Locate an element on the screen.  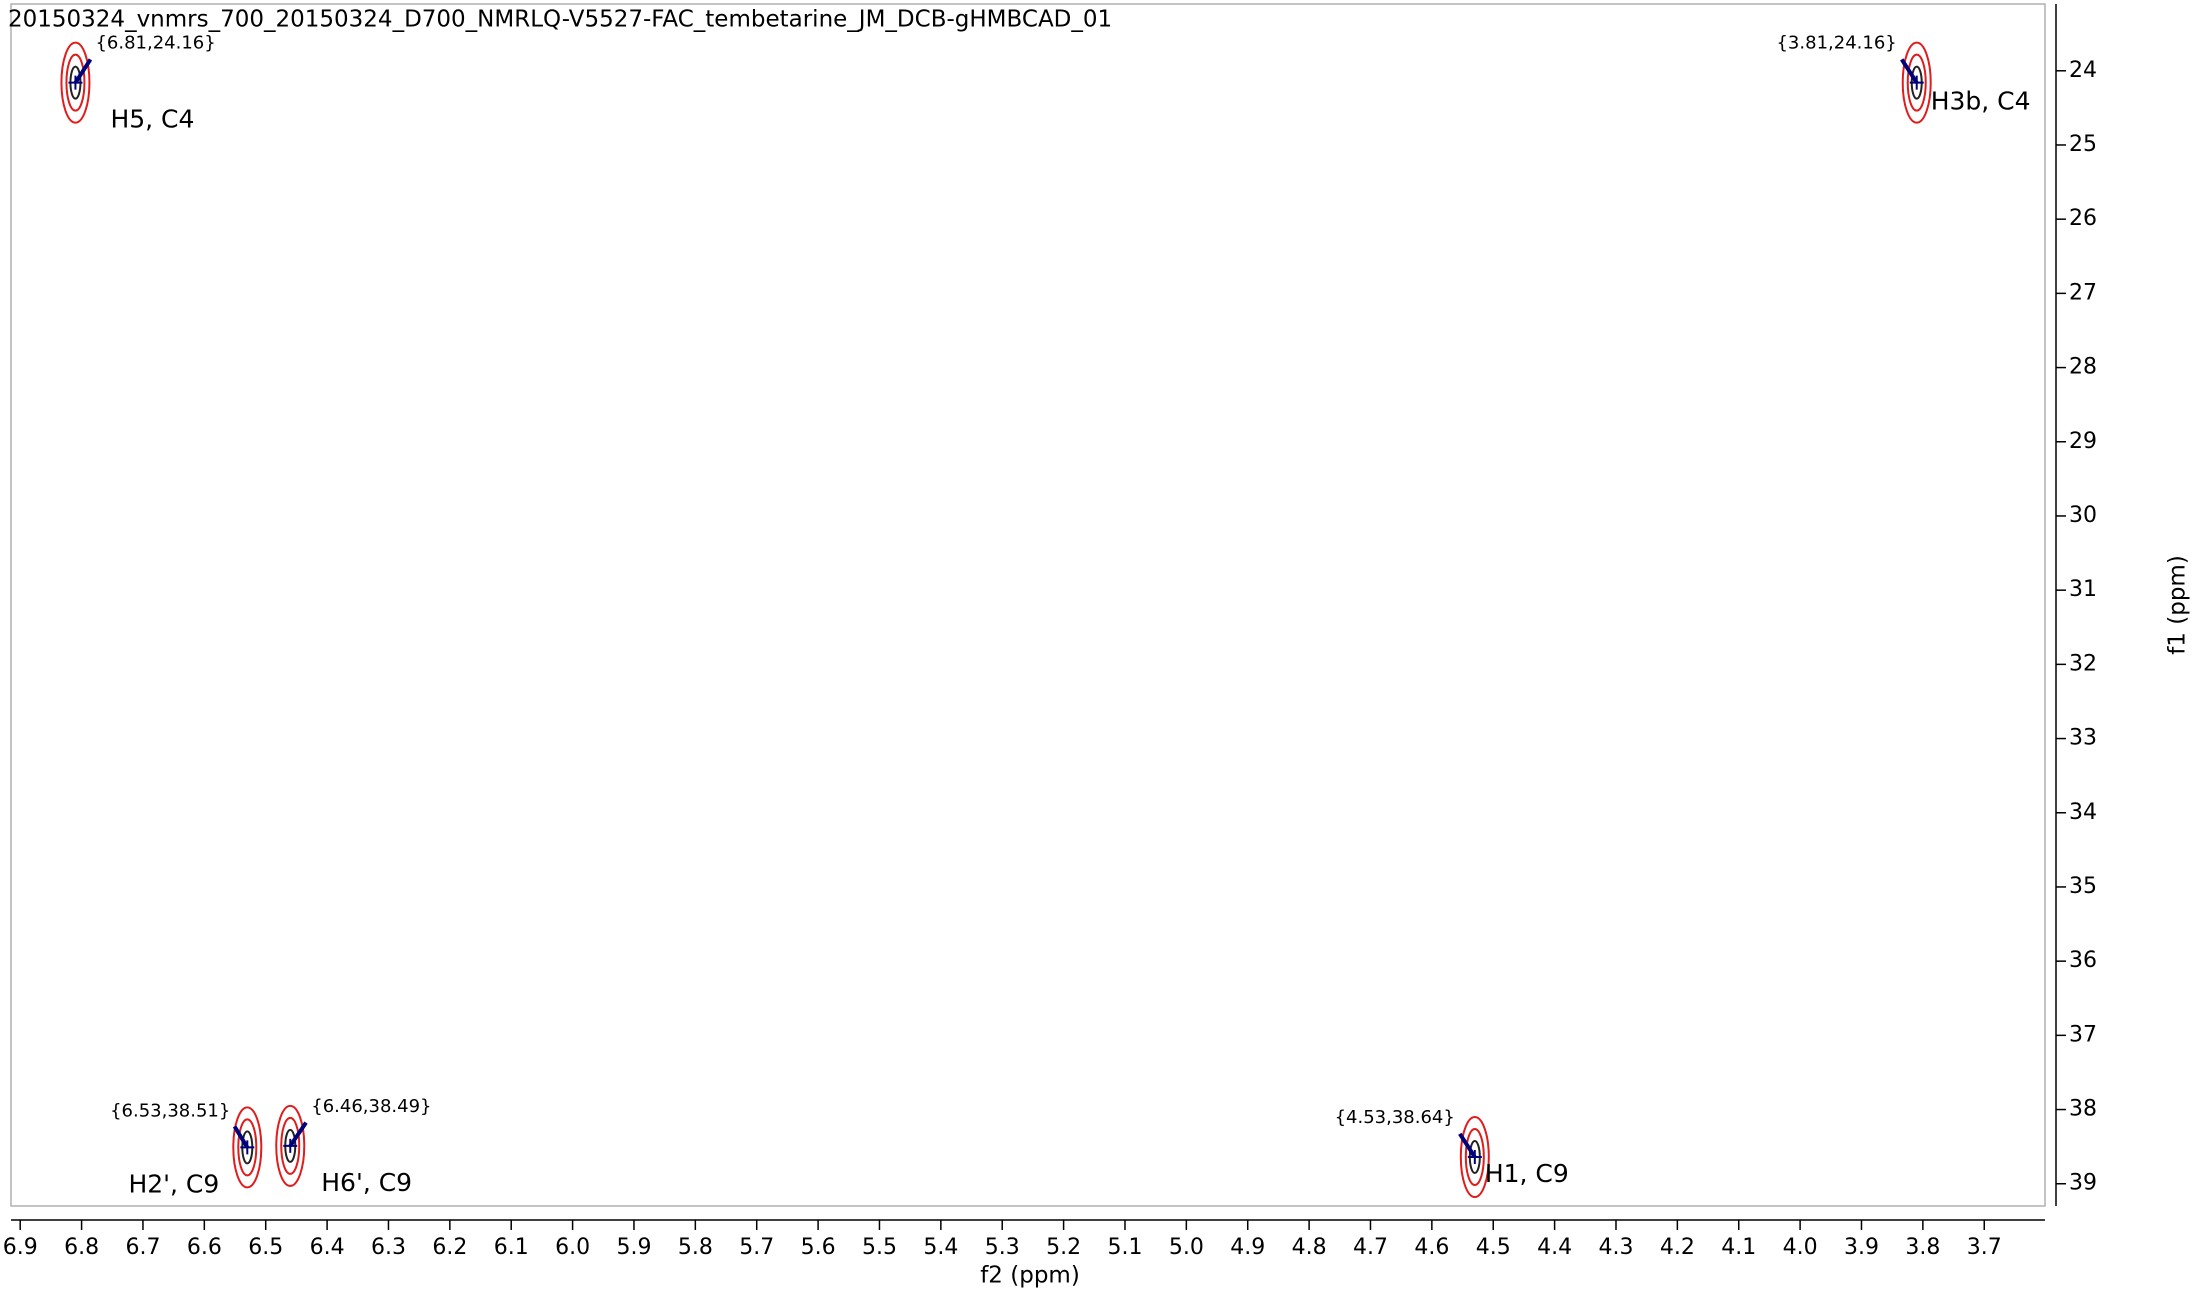
x-tick-label: 5.0 is located at coordinates (1186, 1247).